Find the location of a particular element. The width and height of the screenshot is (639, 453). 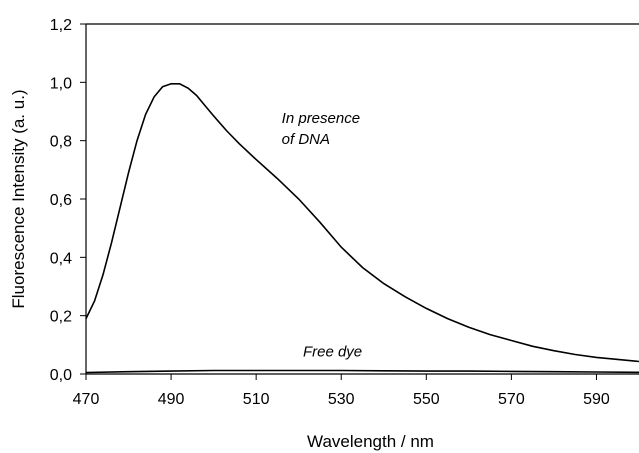

y-tick-label: 1,2 is located at coordinates (61, 25).